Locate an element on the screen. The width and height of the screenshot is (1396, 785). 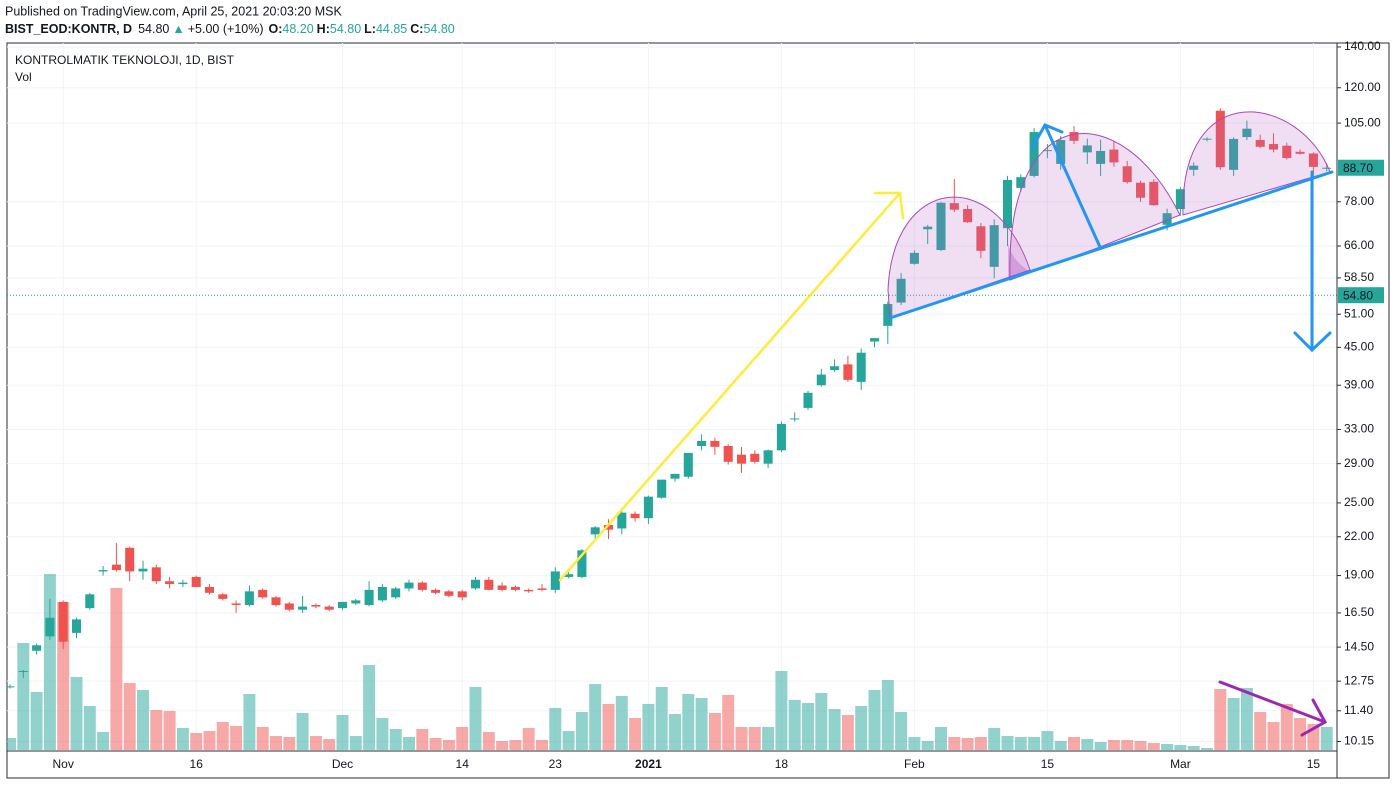
ohlc-key: H: is located at coordinates (323, 29).